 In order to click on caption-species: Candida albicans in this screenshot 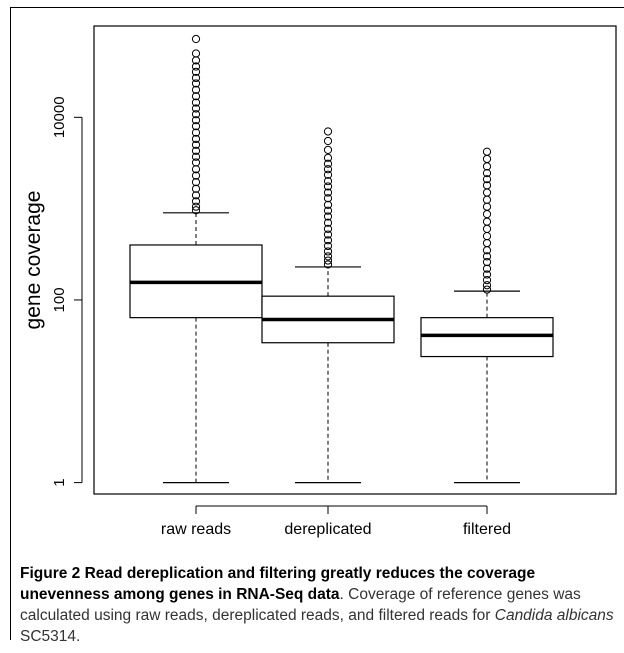, I will do `click(554, 615)`.